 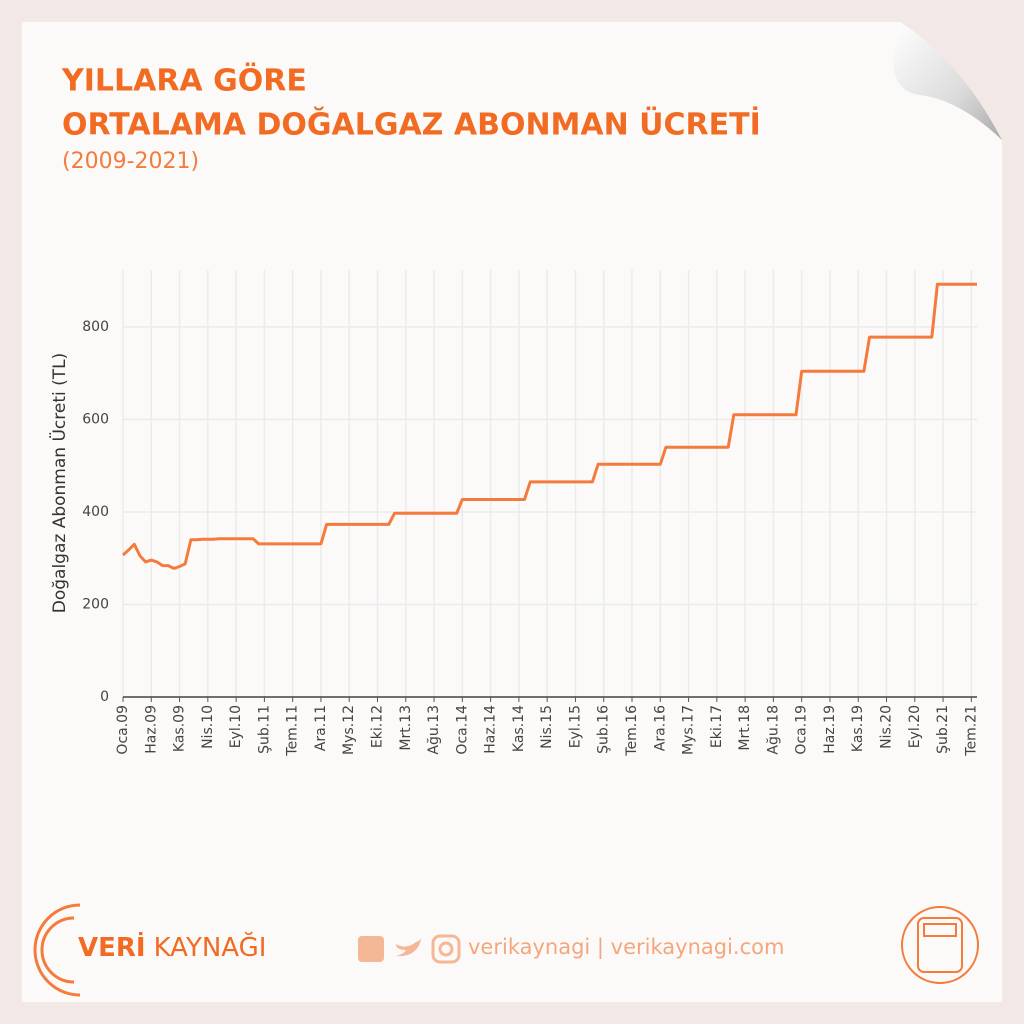 I want to click on x-tick-label: Haz.14, so click(x=491, y=729).